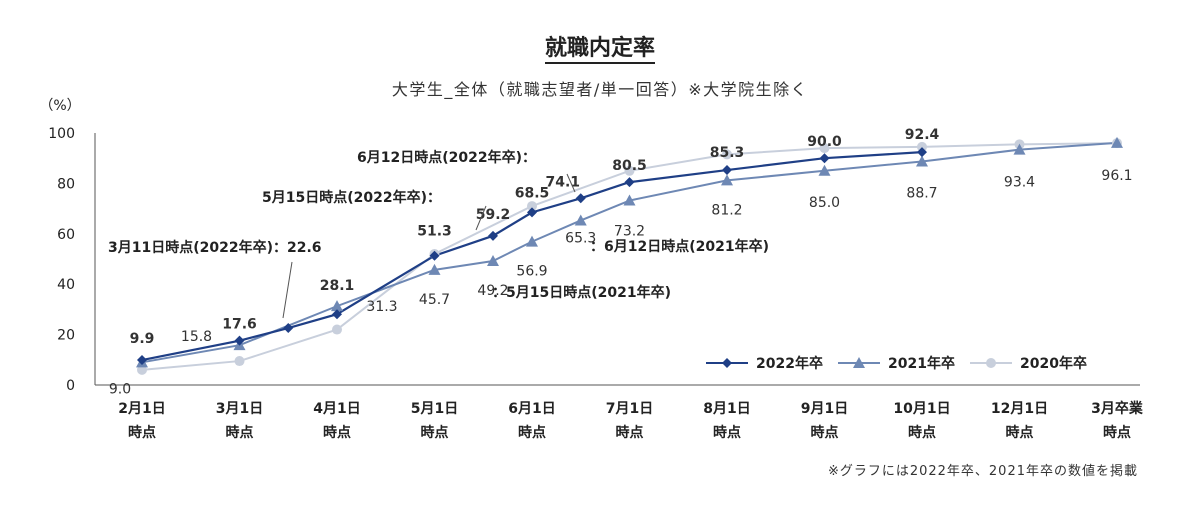 Image resolution: width=1200 pixels, height=511 pixels. I want to click on chart-title: 就職内定率, so click(600, 47).